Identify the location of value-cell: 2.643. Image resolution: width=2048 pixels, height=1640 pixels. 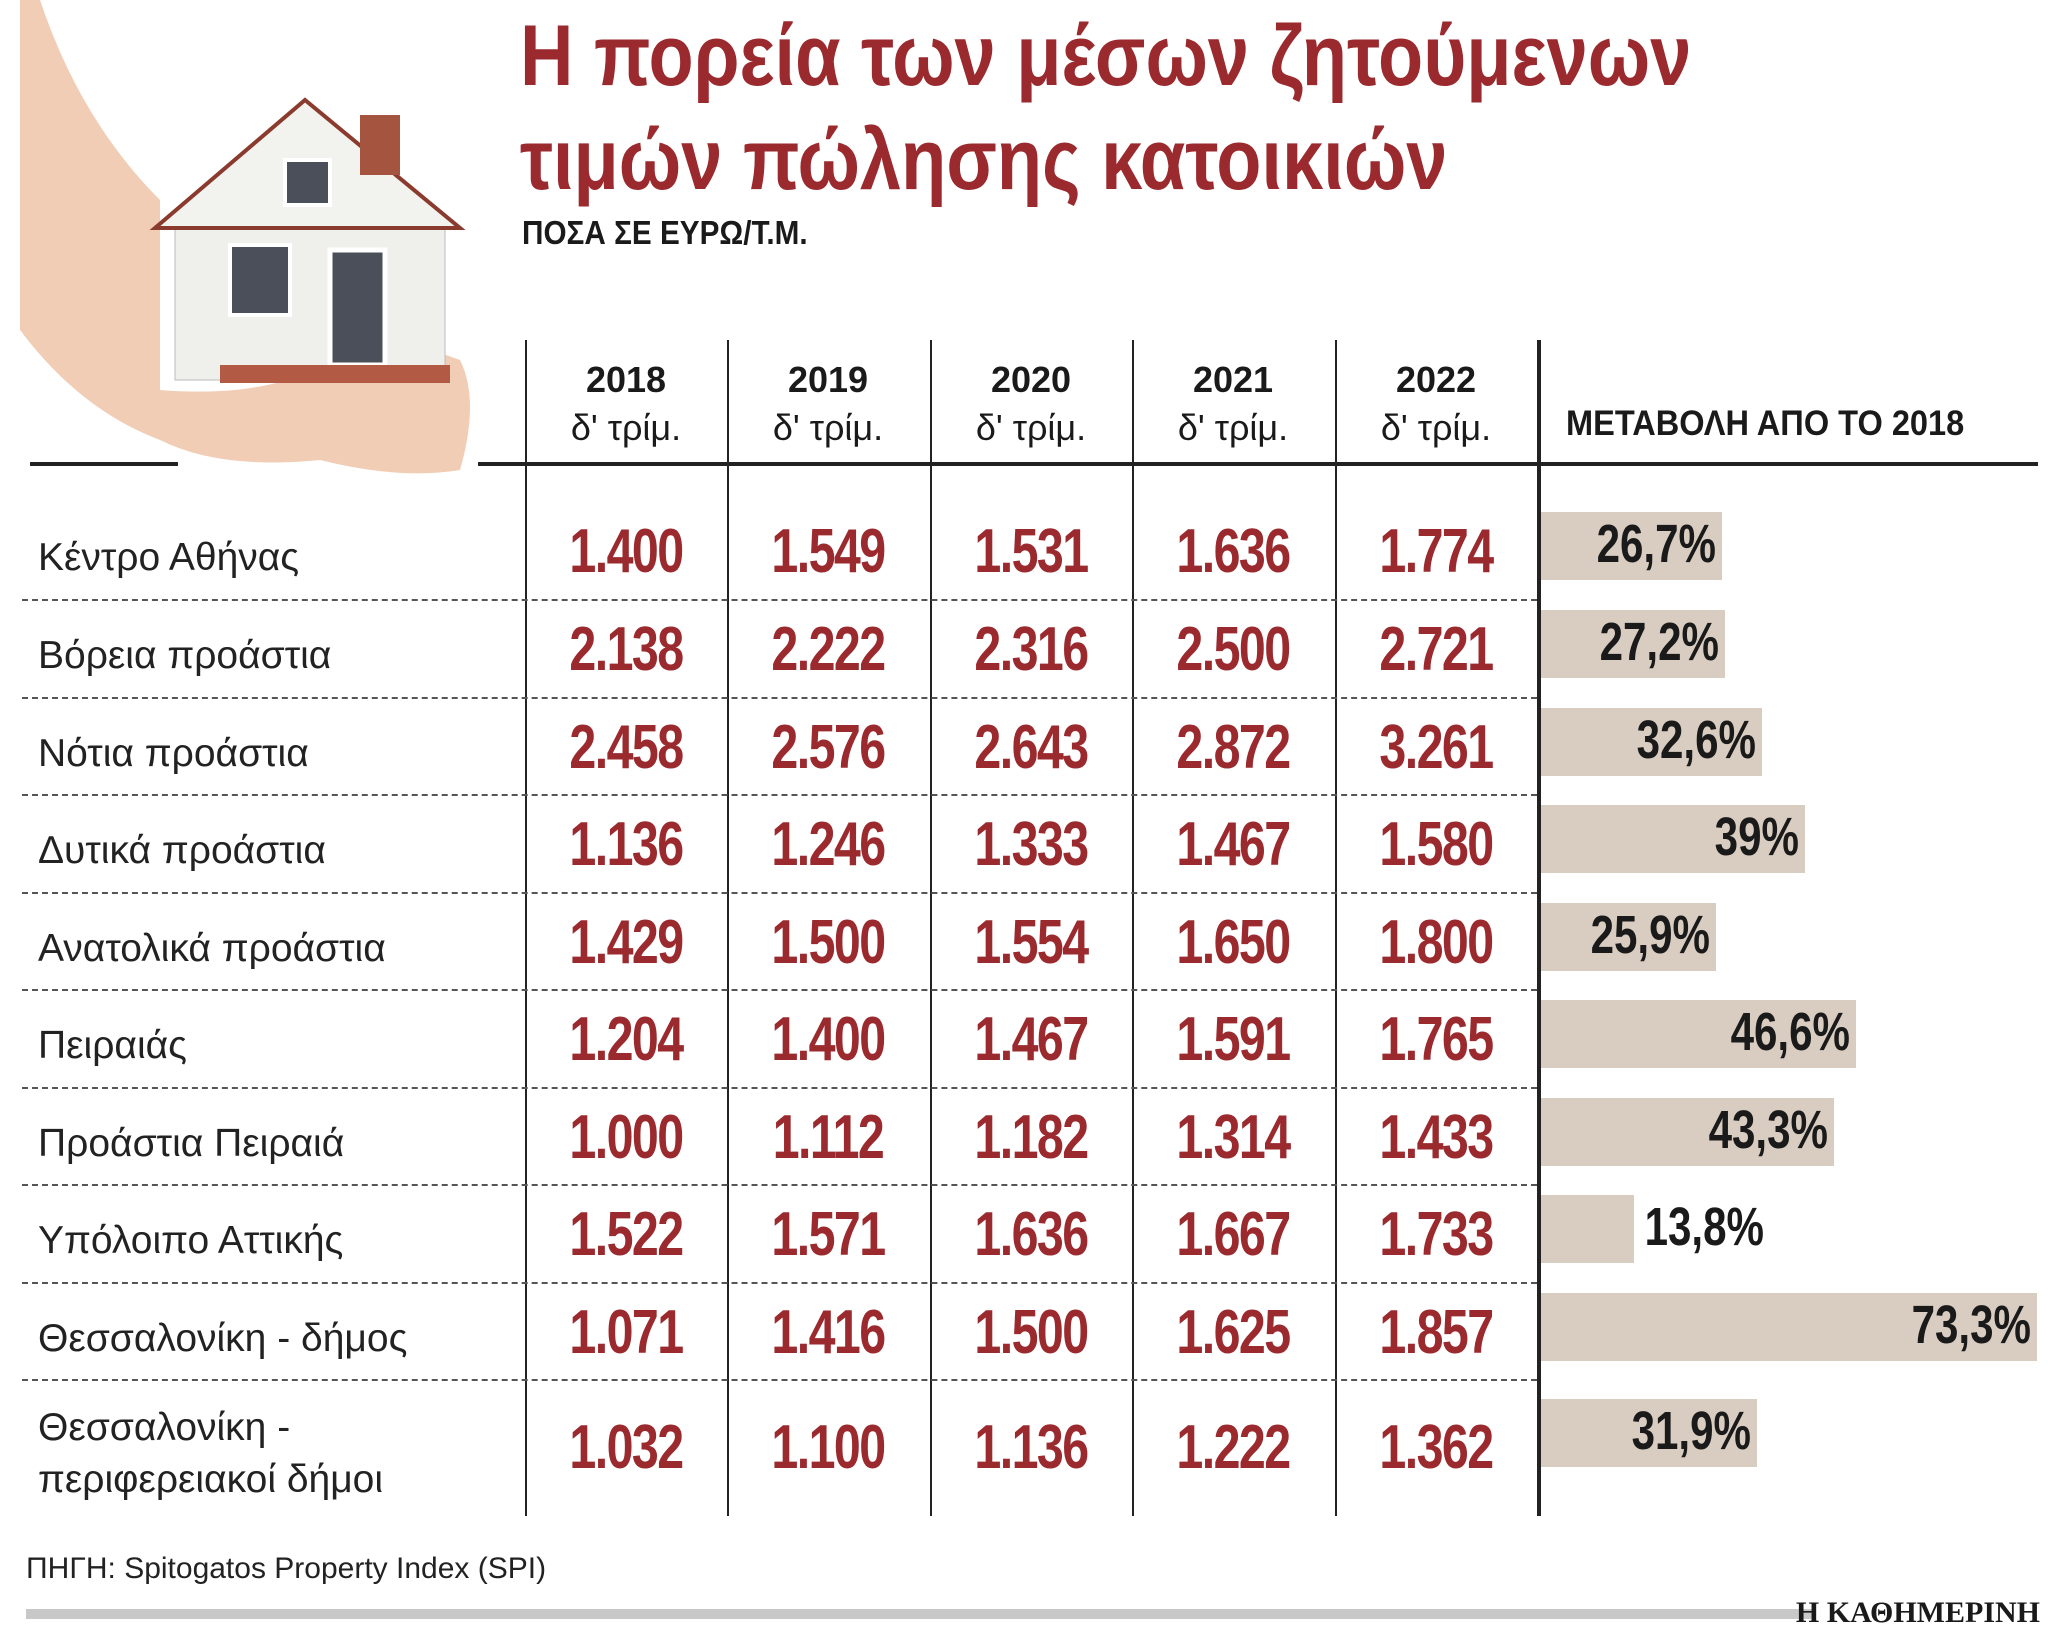
(1031, 747).